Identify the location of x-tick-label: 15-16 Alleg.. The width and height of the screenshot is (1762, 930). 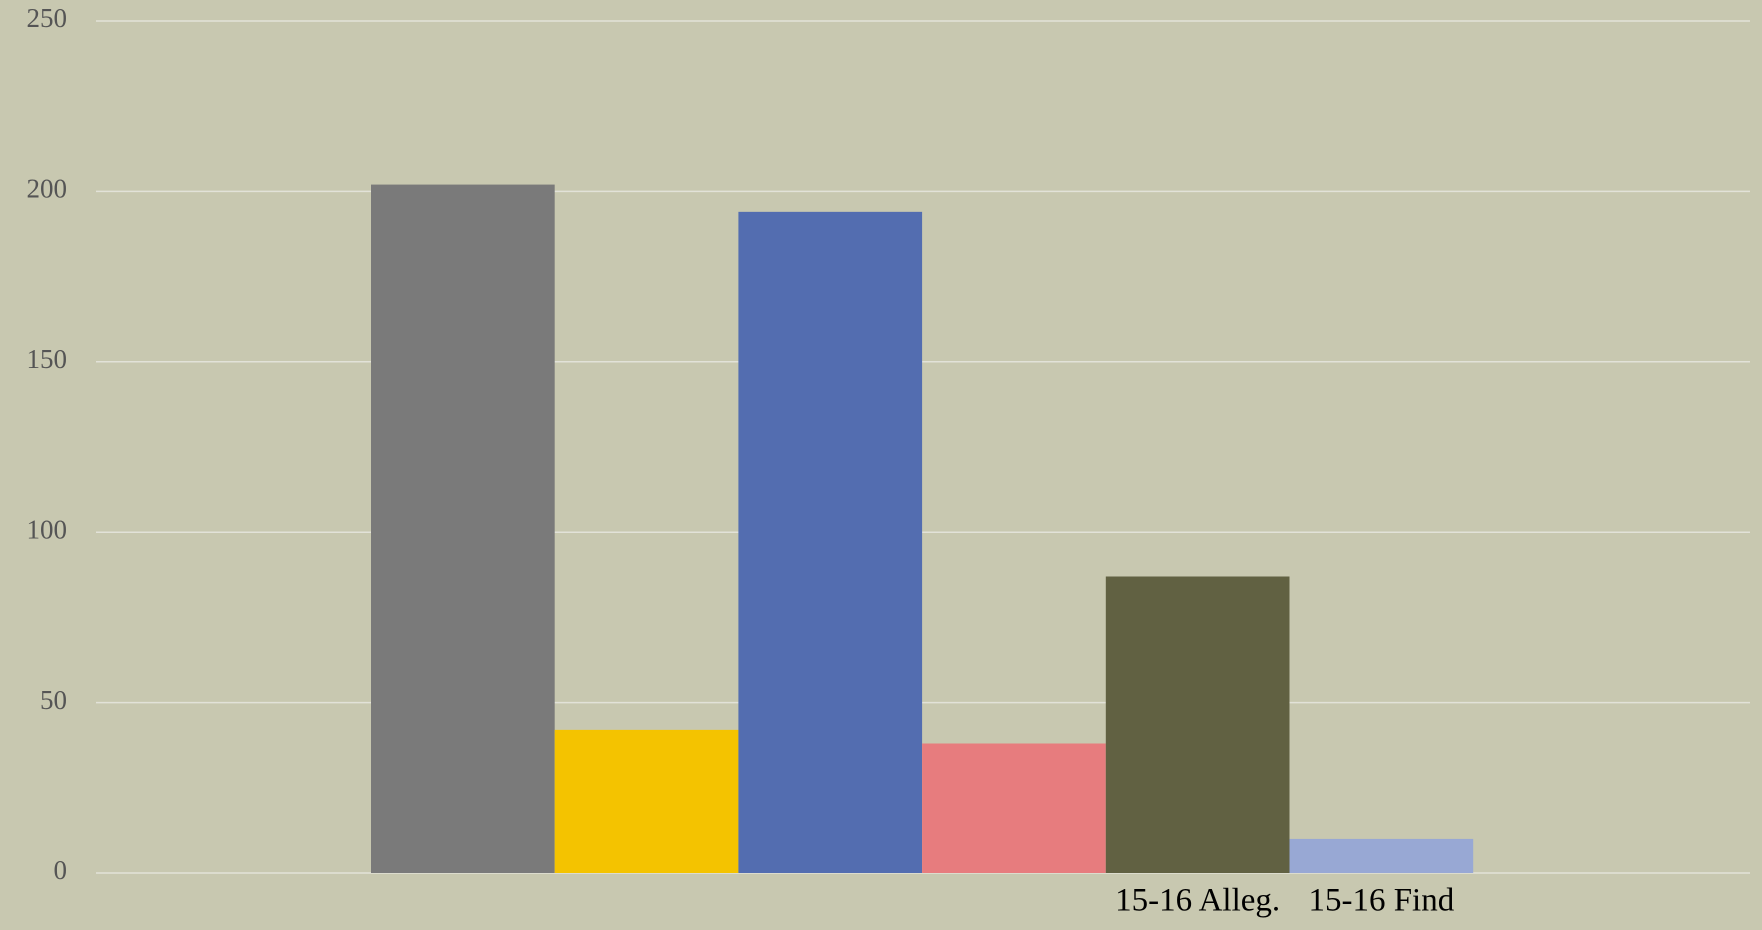
(1197, 901).